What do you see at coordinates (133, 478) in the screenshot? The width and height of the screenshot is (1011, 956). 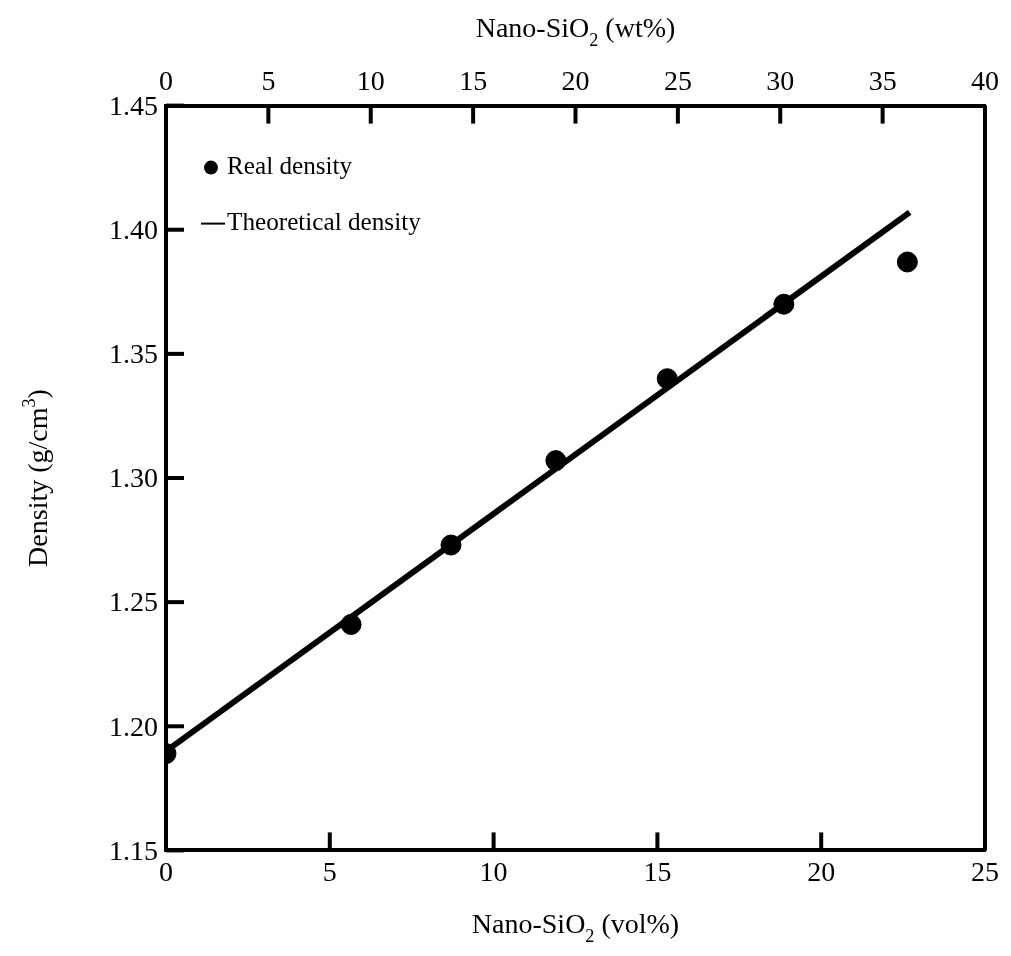 I see `y-tick-label: 1.30` at bounding box center [133, 478].